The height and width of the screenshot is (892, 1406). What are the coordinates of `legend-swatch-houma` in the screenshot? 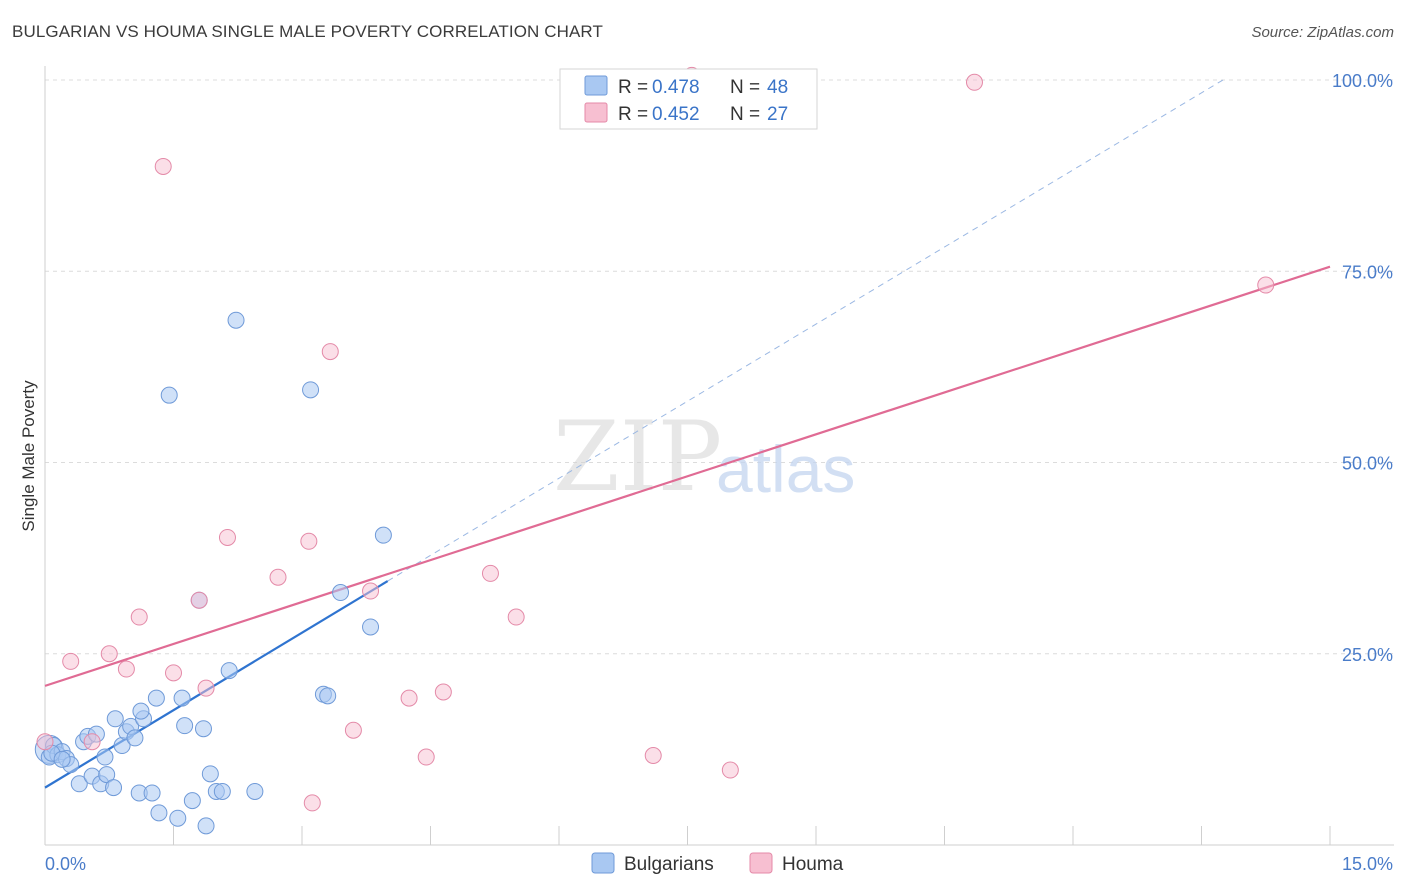 It's located at (596, 112).